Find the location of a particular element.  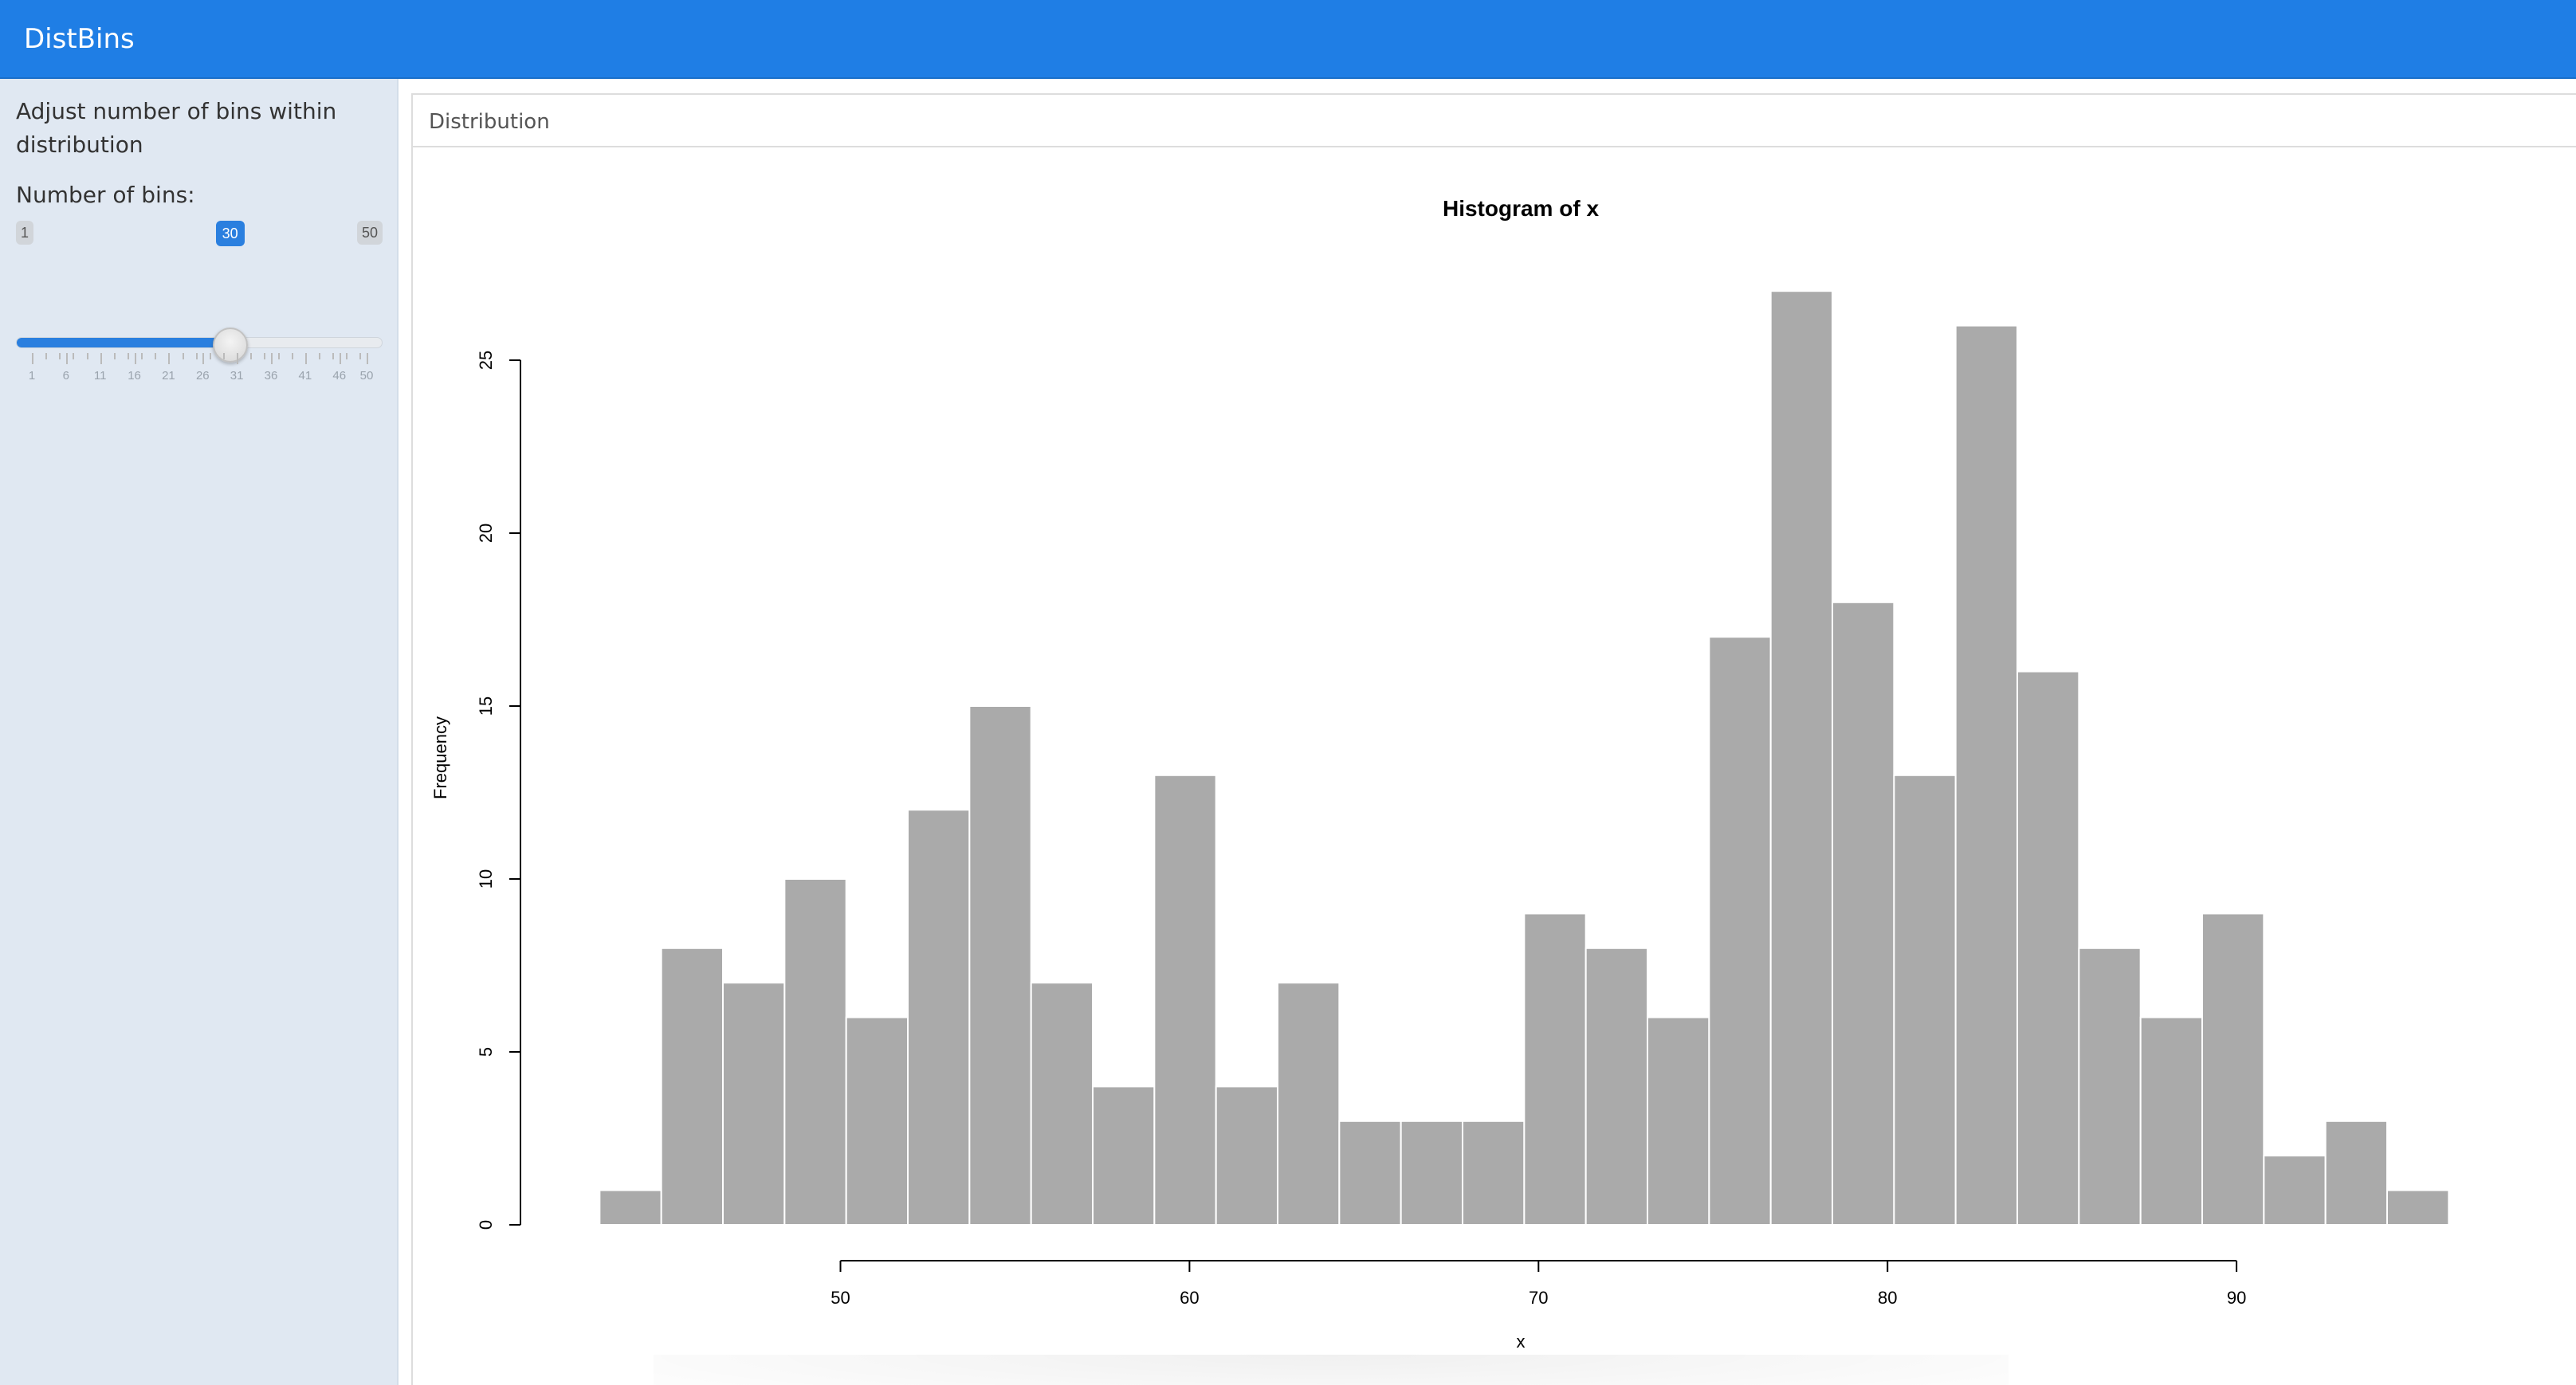

x-tick-label: 70 is located at coordinates (1538, 1298).